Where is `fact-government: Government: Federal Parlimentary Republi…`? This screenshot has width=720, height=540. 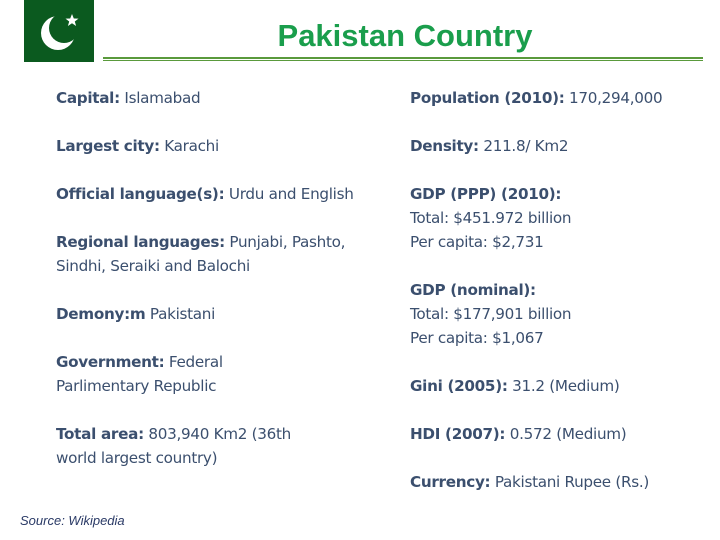 fact-government: Government: Federal Parlimentary Republi… is located at coordinates (139, 374).